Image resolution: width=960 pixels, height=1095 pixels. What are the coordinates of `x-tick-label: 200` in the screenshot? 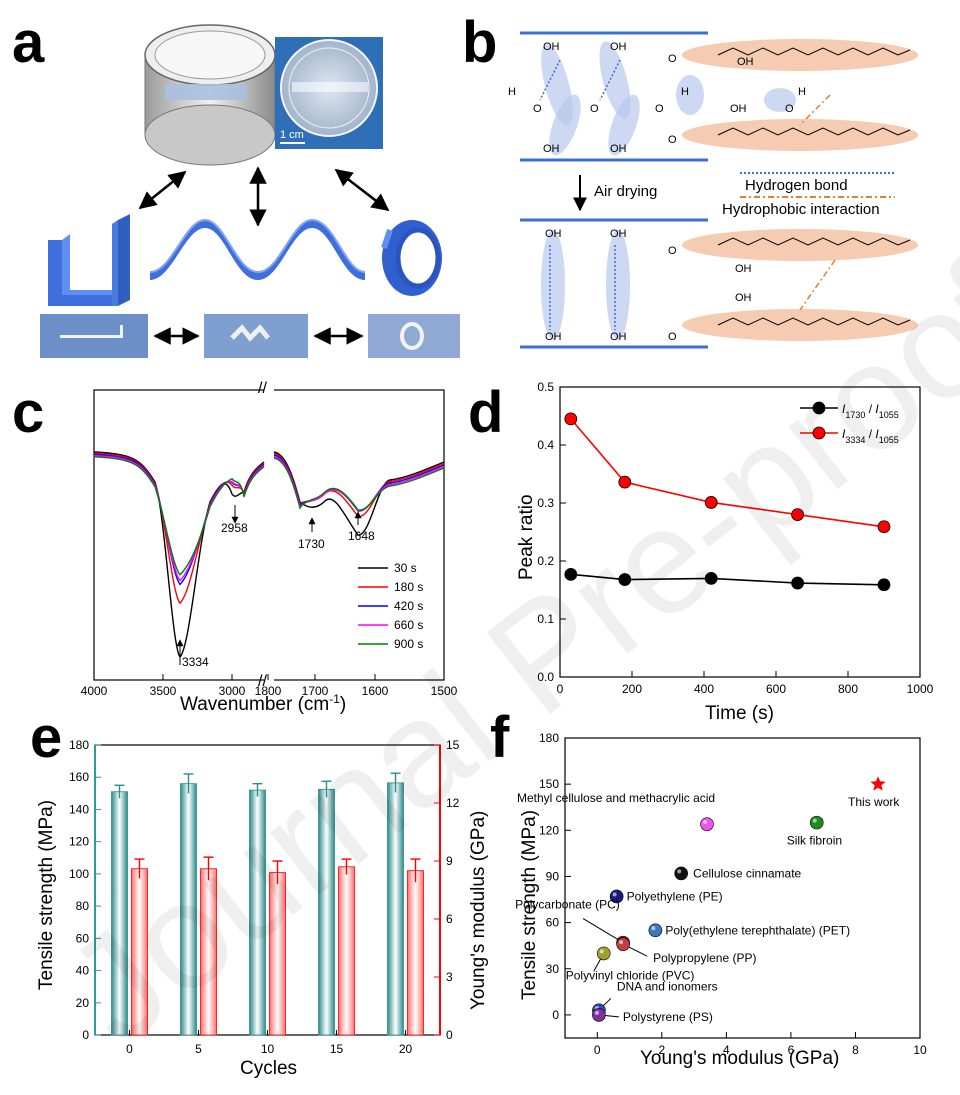 It's located at (632, 689).